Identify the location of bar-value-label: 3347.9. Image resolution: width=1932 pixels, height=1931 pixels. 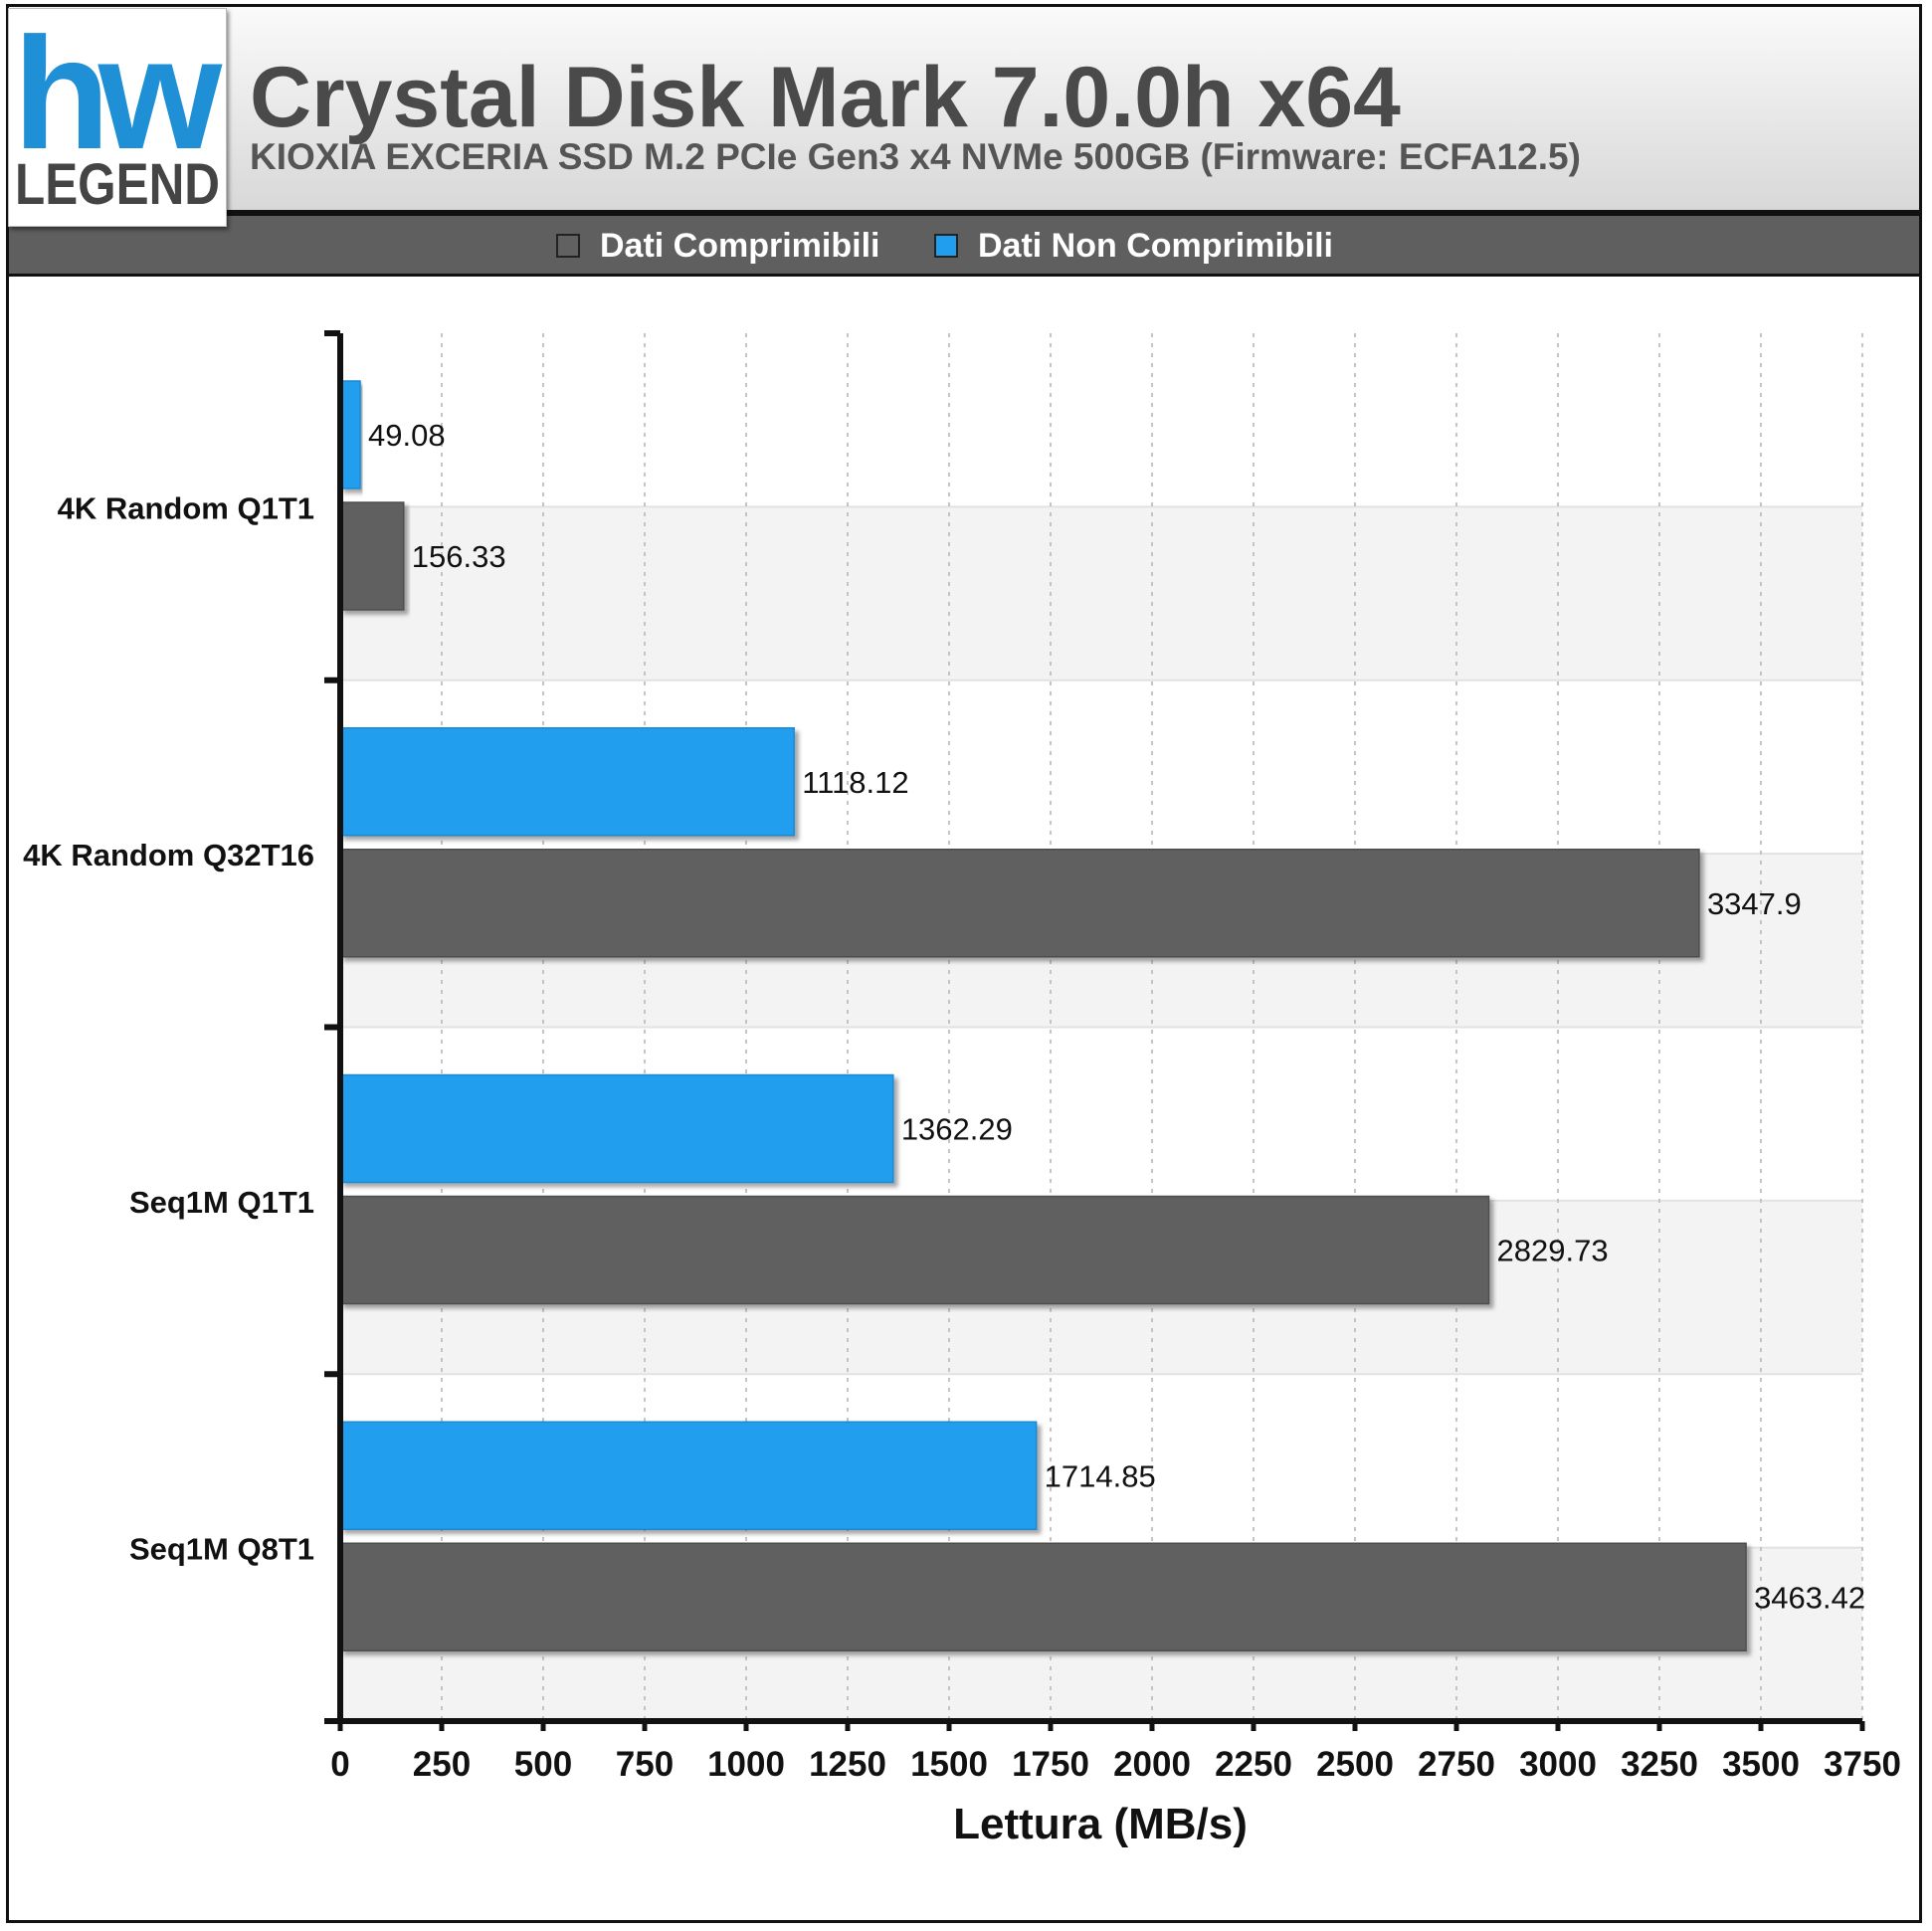
(1754, 903).